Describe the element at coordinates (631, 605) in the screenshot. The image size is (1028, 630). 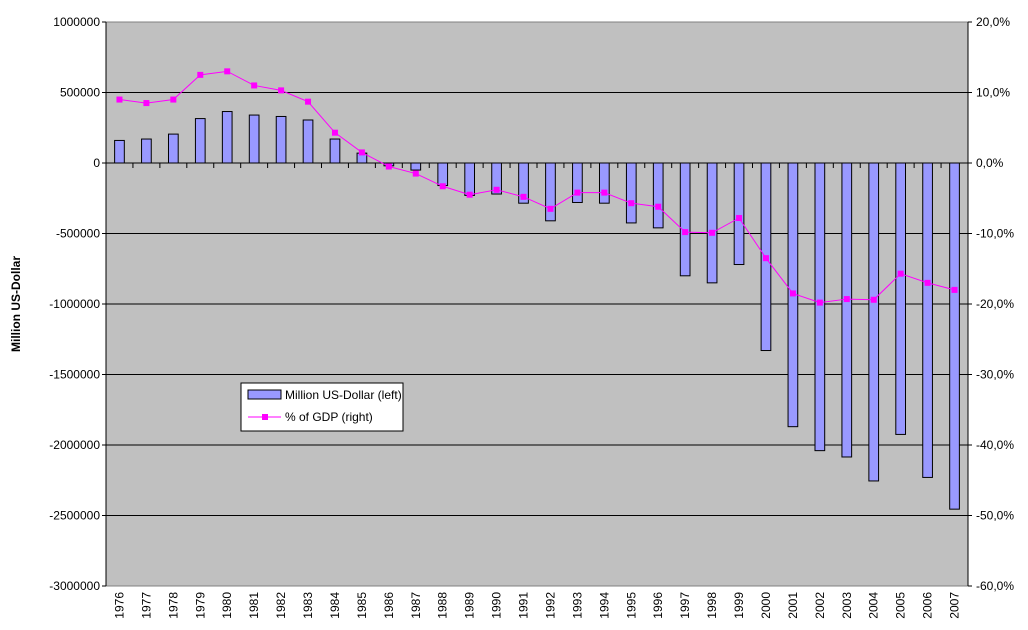
I see `x-tick-label: 1995` at that location.